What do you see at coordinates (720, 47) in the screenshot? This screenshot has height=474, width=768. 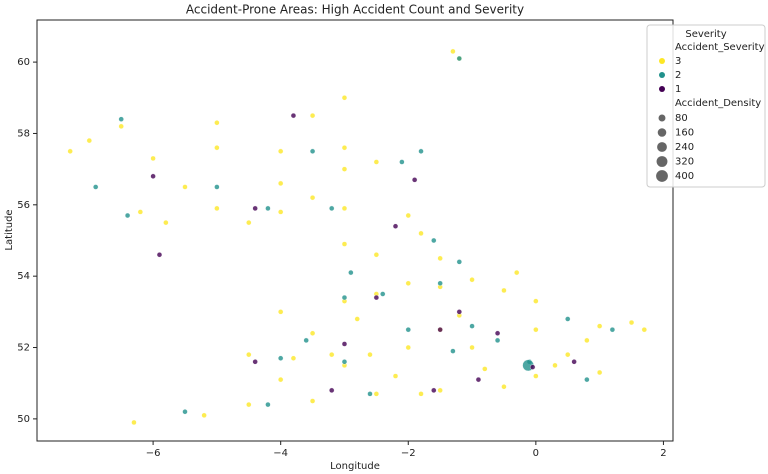 I see `legend-subtitle: Accident_Severity` at bounding box center [720, 47].